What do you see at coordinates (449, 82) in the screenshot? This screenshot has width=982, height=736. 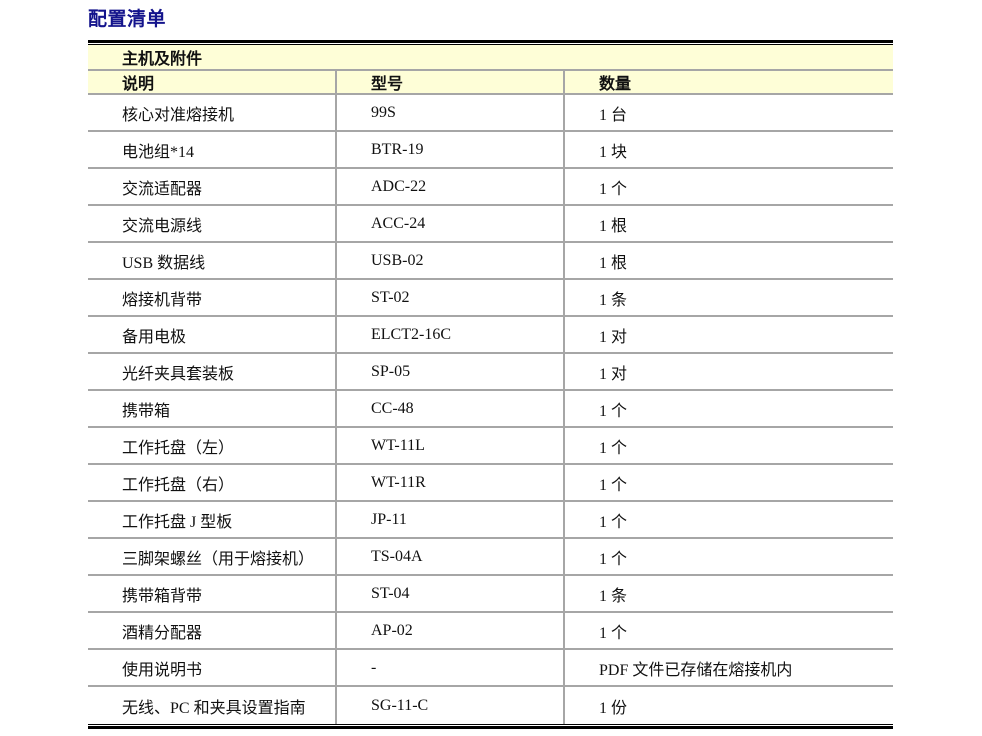 I see `column-header-model: 型号` at bounding box center [449, 82].